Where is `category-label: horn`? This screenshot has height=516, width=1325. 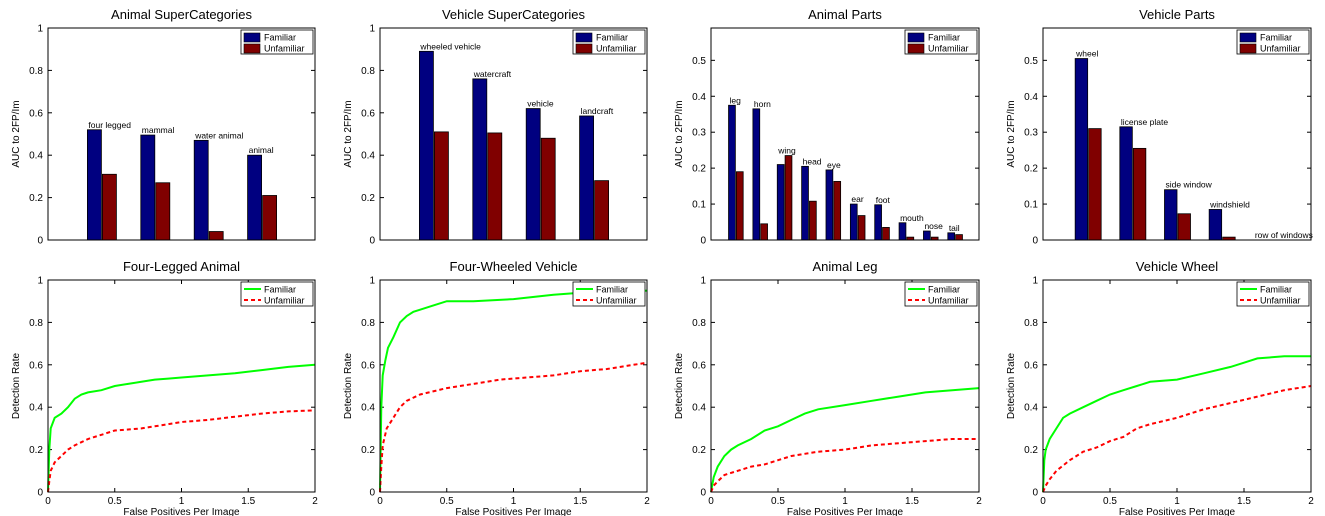
category-label: horn is located at coordinates (762, 104).